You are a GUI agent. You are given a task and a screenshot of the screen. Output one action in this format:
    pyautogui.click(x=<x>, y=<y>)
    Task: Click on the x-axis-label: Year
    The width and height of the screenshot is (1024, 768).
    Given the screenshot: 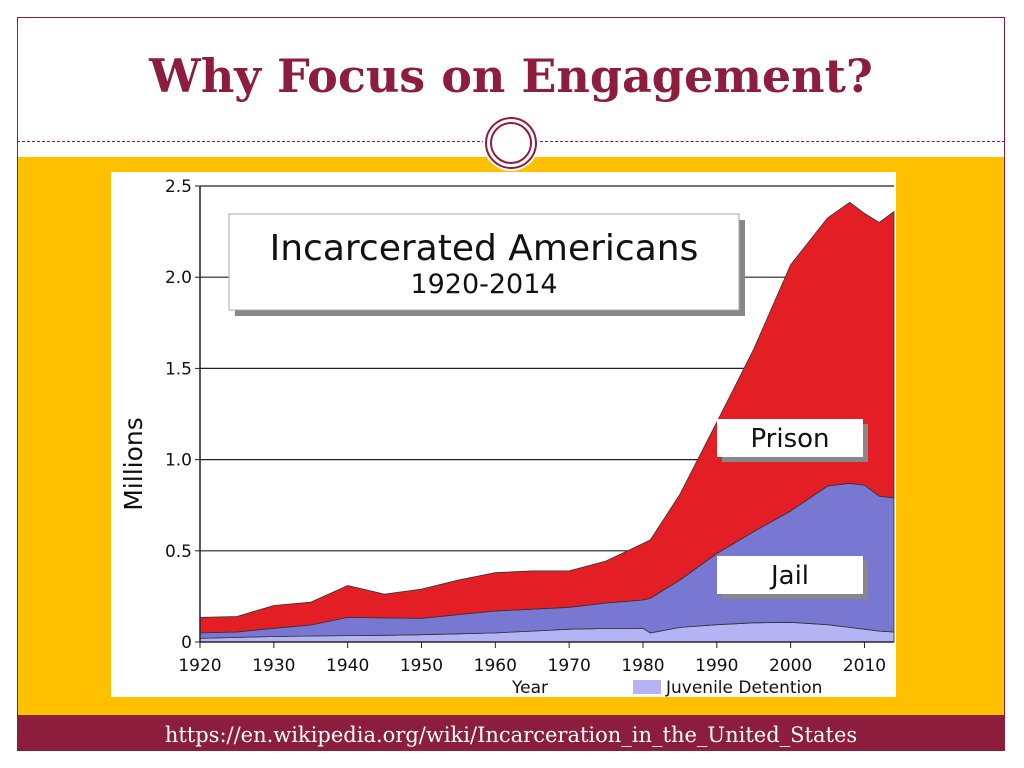 What is the action you would take?
    pyautogui.click(x=529, y=687)
    